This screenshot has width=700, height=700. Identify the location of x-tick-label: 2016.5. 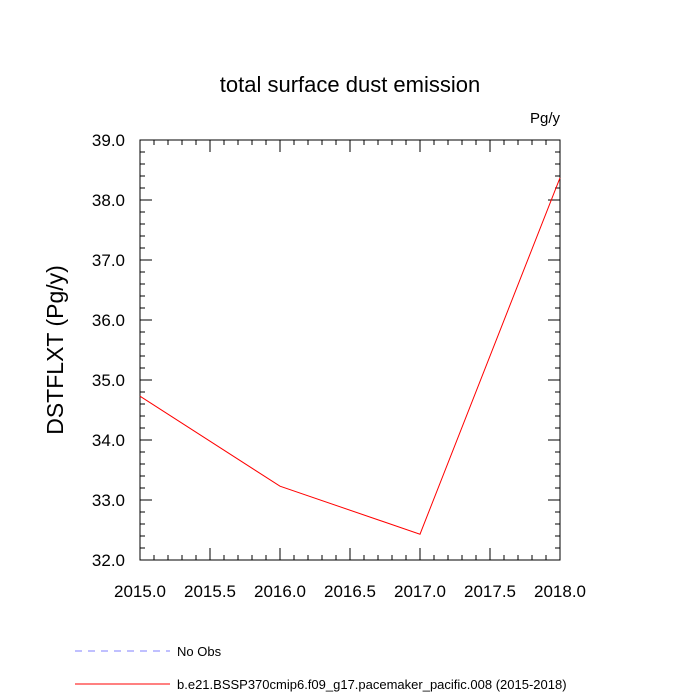
(350, 591).